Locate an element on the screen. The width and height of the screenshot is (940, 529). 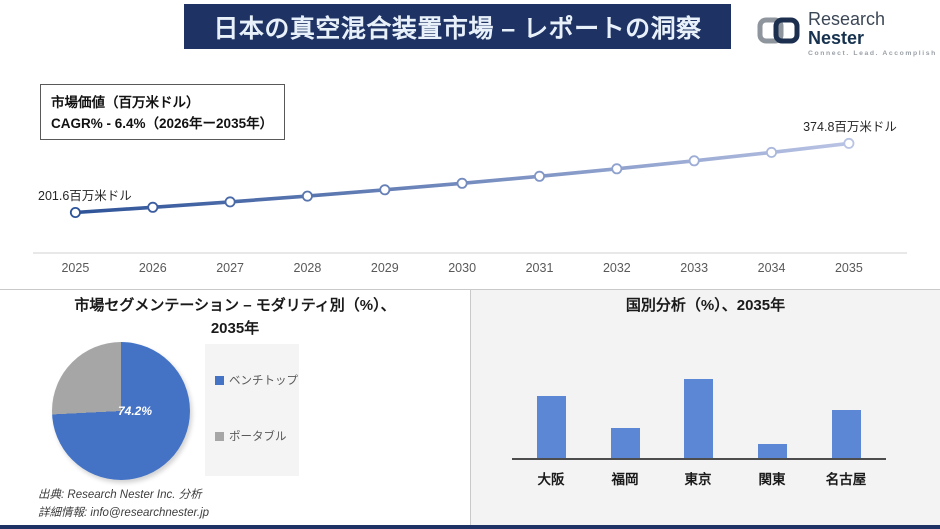
legend-label: ポータブル is located at coordinates (258, 437).